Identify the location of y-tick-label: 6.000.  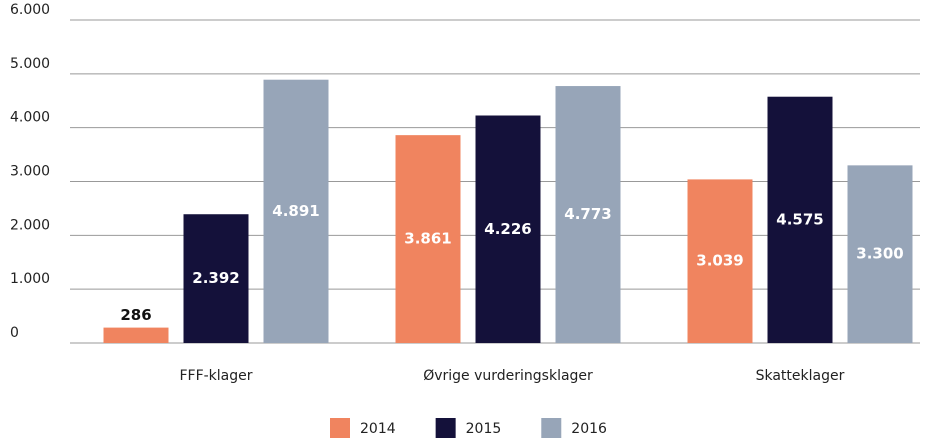
(30, 10).